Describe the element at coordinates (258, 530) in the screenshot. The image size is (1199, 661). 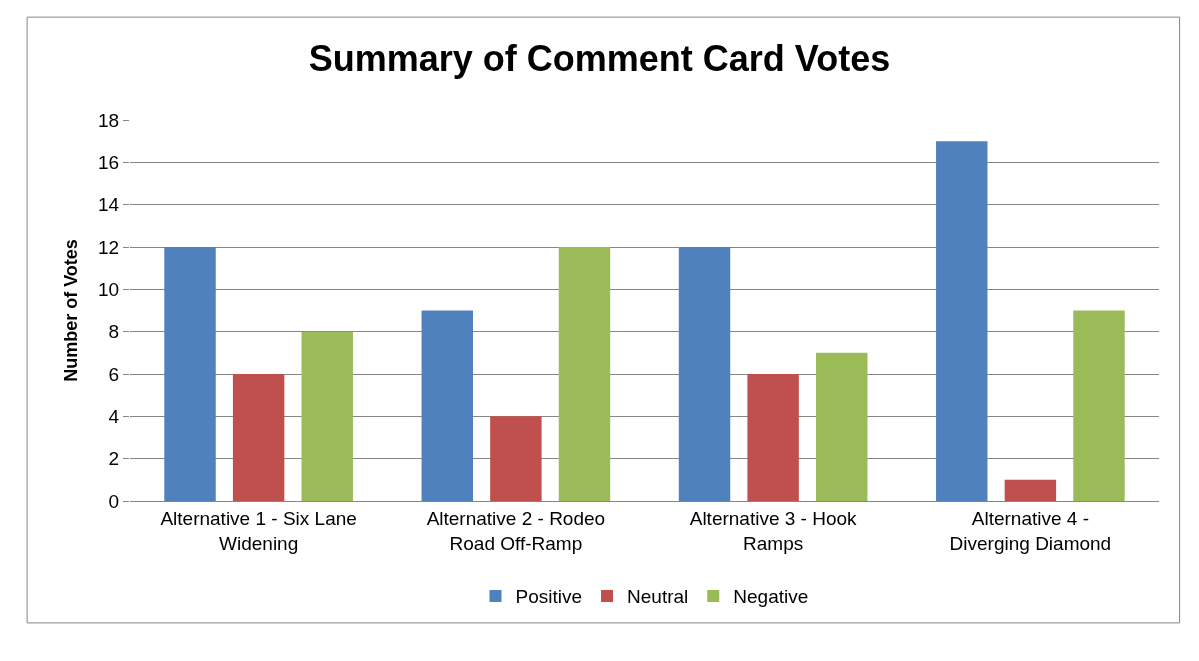
I see `x-tick-label: Alternative 1 - Six Lane Widening` at that location.